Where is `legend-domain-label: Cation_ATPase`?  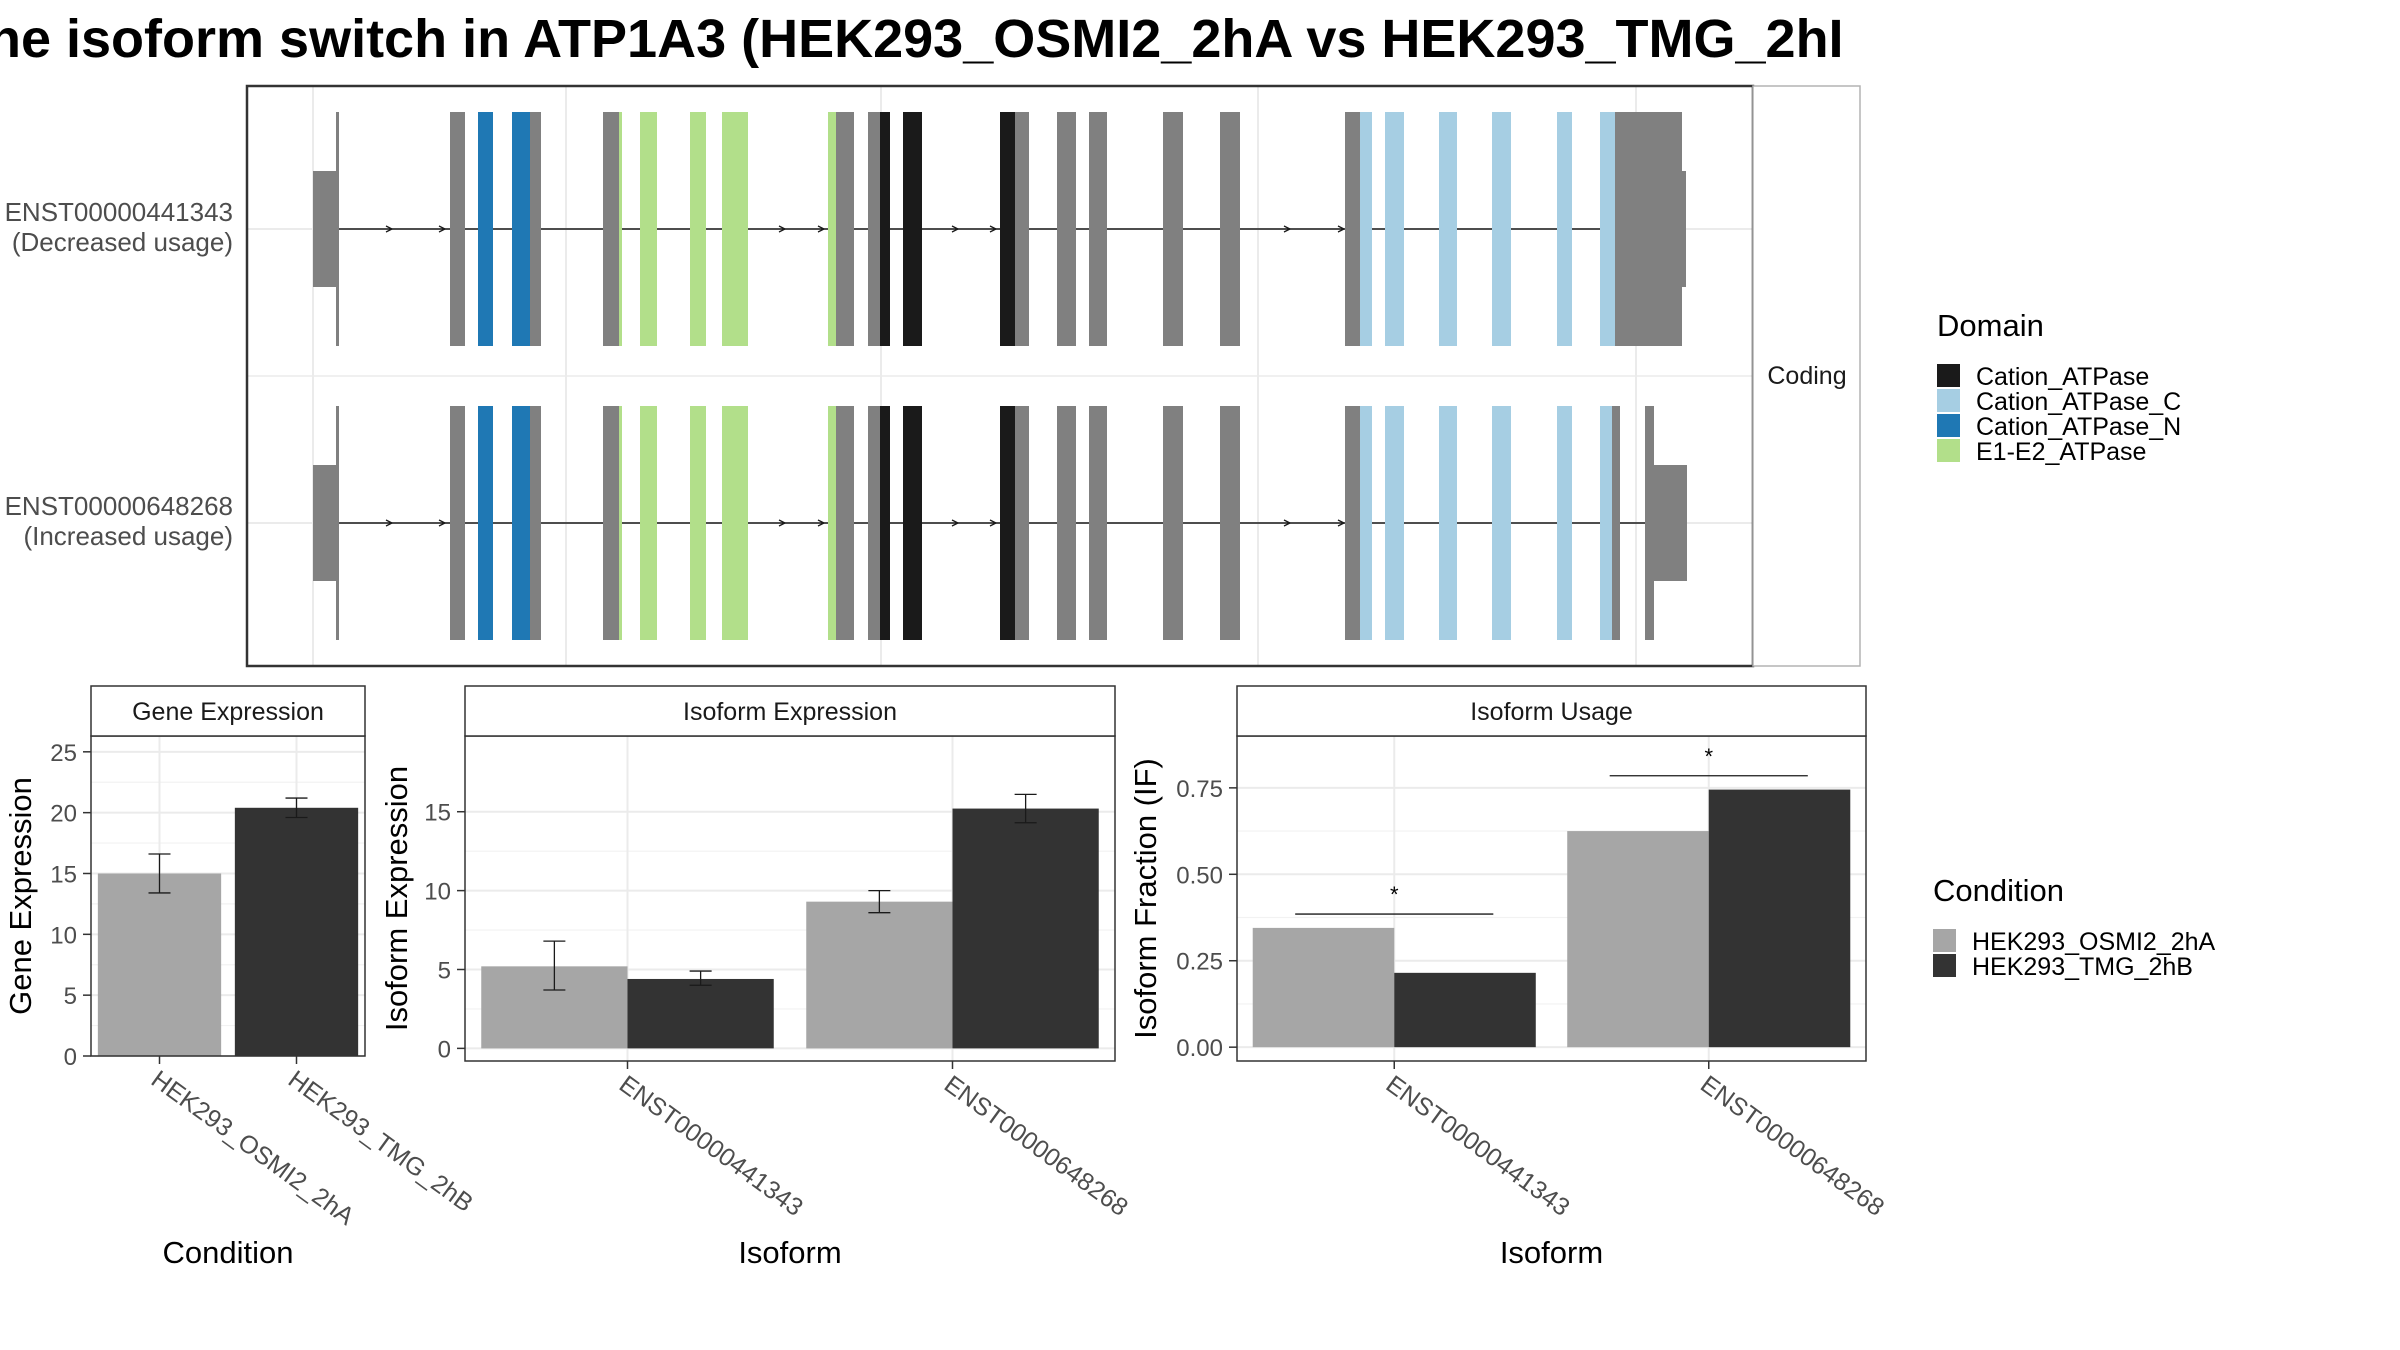
legend-domain-label: Cation_ATPase is located at coordinates (2062, 377).